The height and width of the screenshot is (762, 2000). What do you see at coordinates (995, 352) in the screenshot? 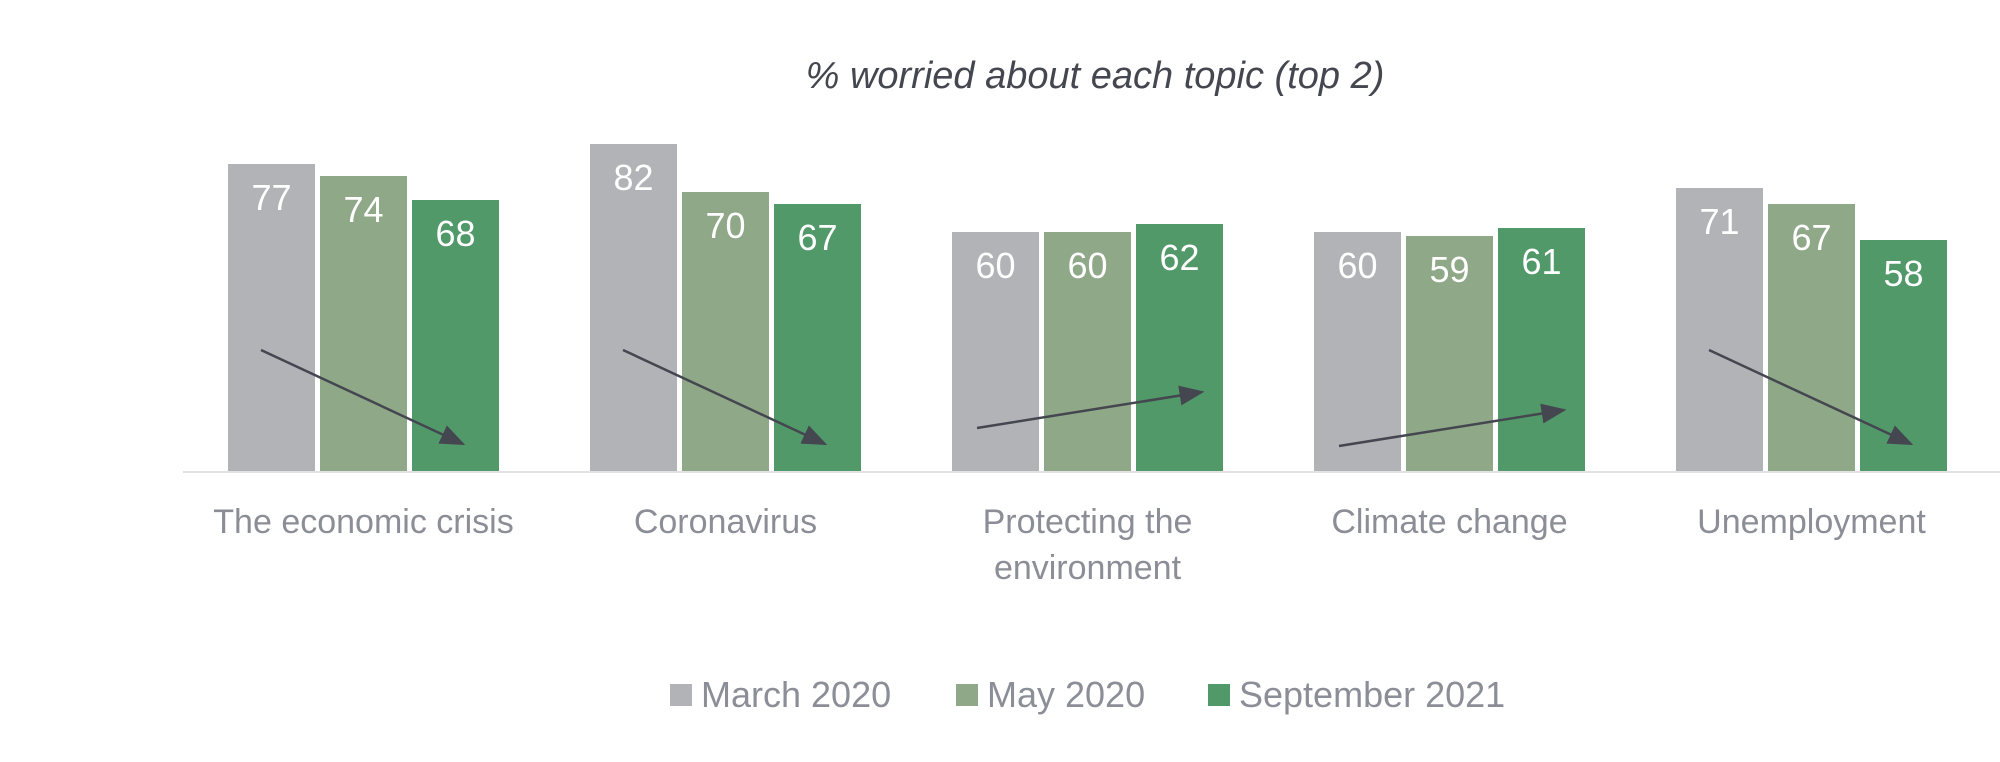
I see `bar-protecting-the-environment-march-2020` at bounding box center [995, 352].